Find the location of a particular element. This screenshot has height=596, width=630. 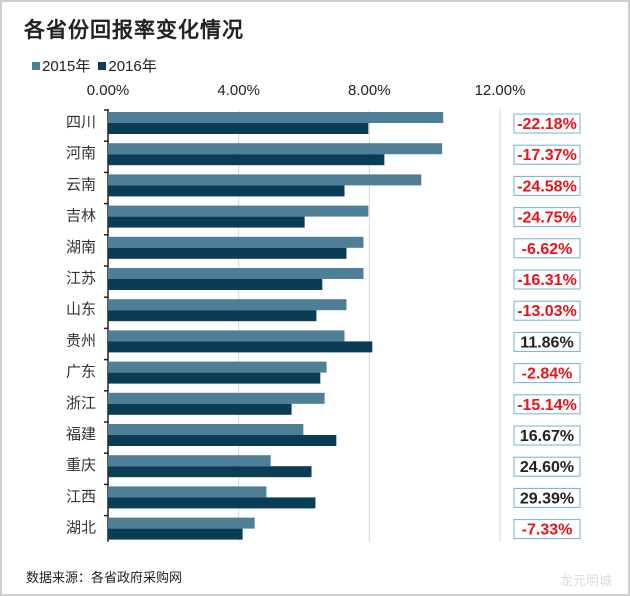

legend-label-2016: 2016年 is located at coordinates (132, 66).